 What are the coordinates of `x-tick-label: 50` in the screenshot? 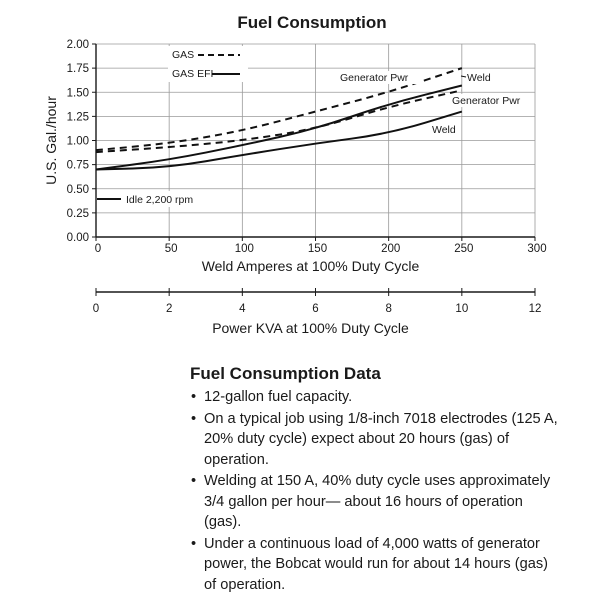 It's located at (171, 249).